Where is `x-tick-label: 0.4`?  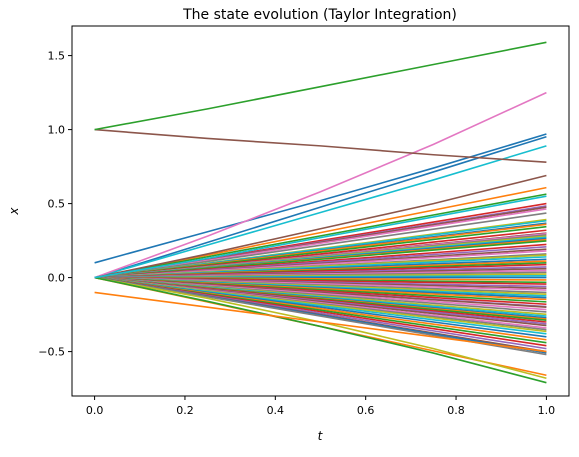 x-tick-label: 0.4 is located at coordinates (276, 410).